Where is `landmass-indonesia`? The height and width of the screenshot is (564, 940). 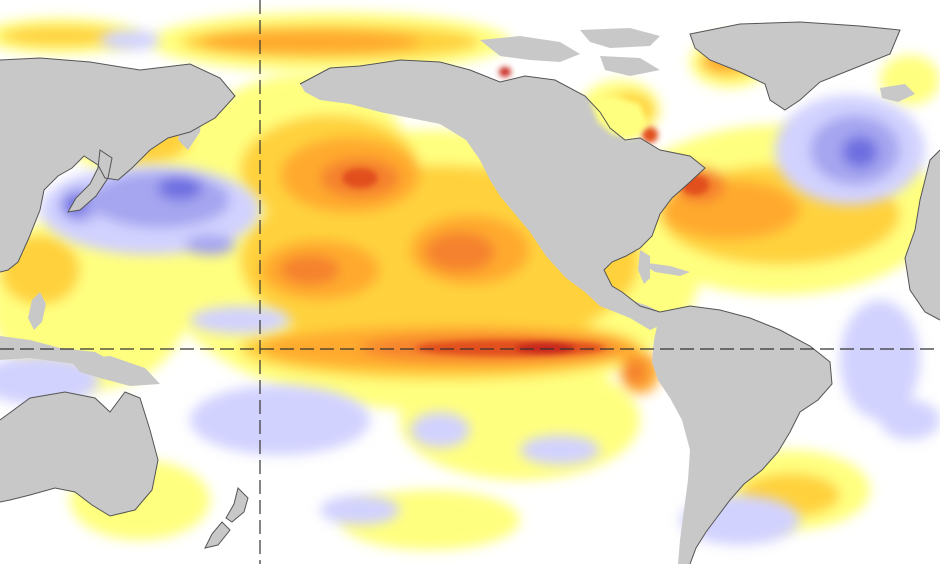
landmass-indonesia is located at coordinates (55, 351).